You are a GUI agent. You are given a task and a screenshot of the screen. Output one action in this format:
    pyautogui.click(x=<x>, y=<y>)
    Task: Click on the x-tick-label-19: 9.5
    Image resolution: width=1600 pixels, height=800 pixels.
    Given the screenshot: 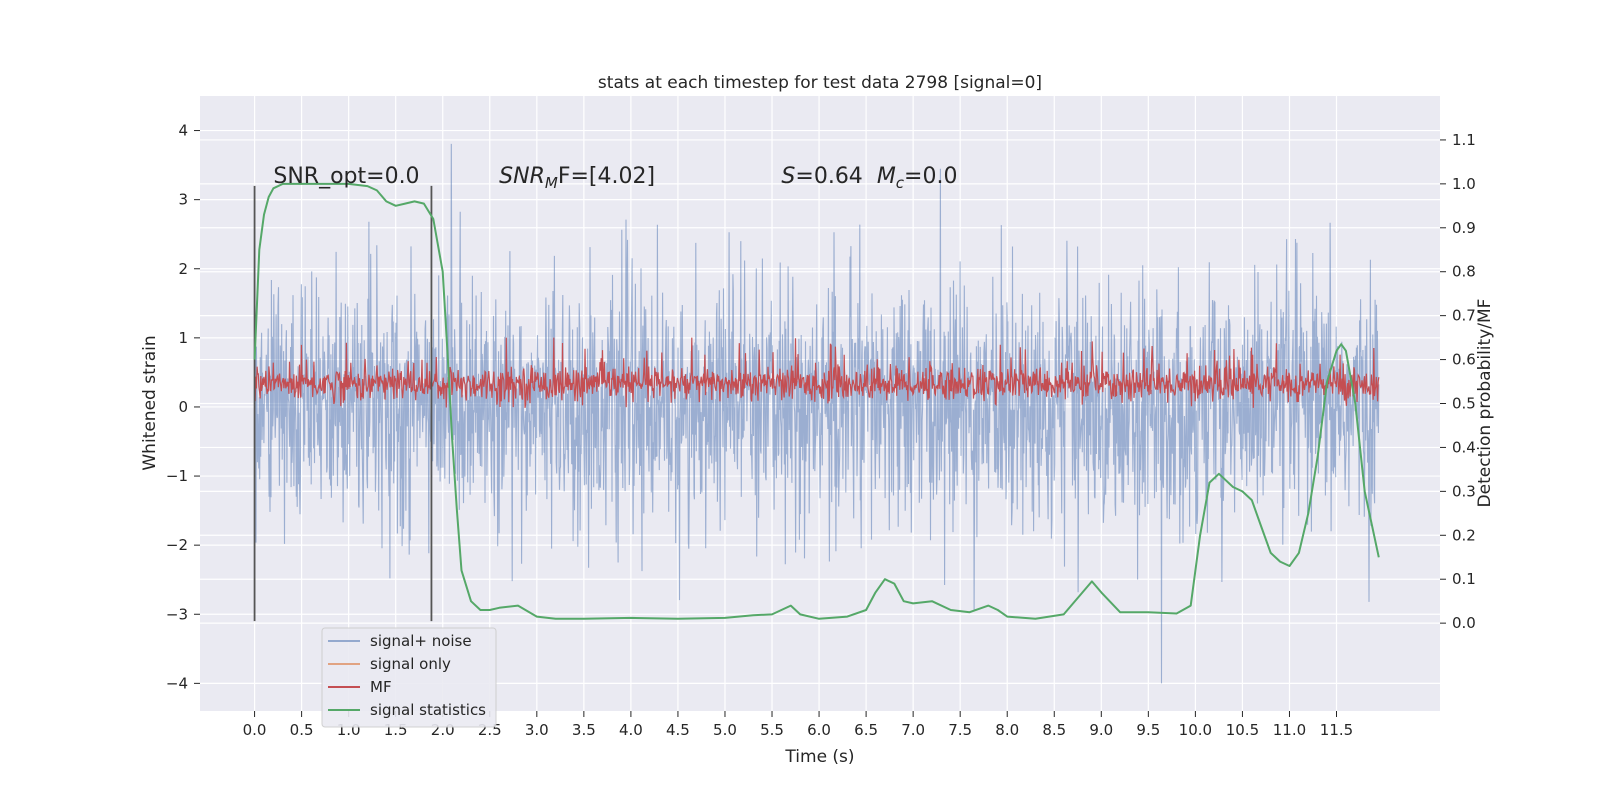 What is the action you would take?
    pyautogui.click(x=1148, y=730)
    